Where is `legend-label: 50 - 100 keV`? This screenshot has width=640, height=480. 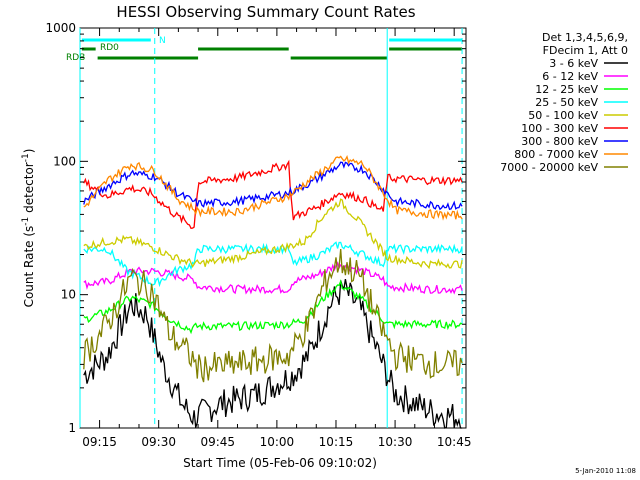 legend-label: 50 - 100 keV is located at coordinates (563, 115).